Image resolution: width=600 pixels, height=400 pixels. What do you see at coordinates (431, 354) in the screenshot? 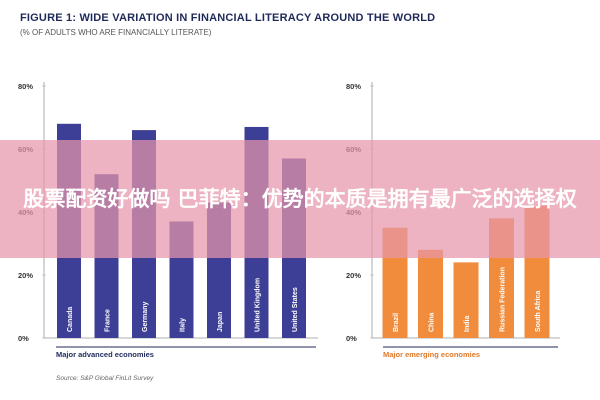
I see `group-label-major-emerging-economies: Major emerging economies` at bounding box center [431, 354].